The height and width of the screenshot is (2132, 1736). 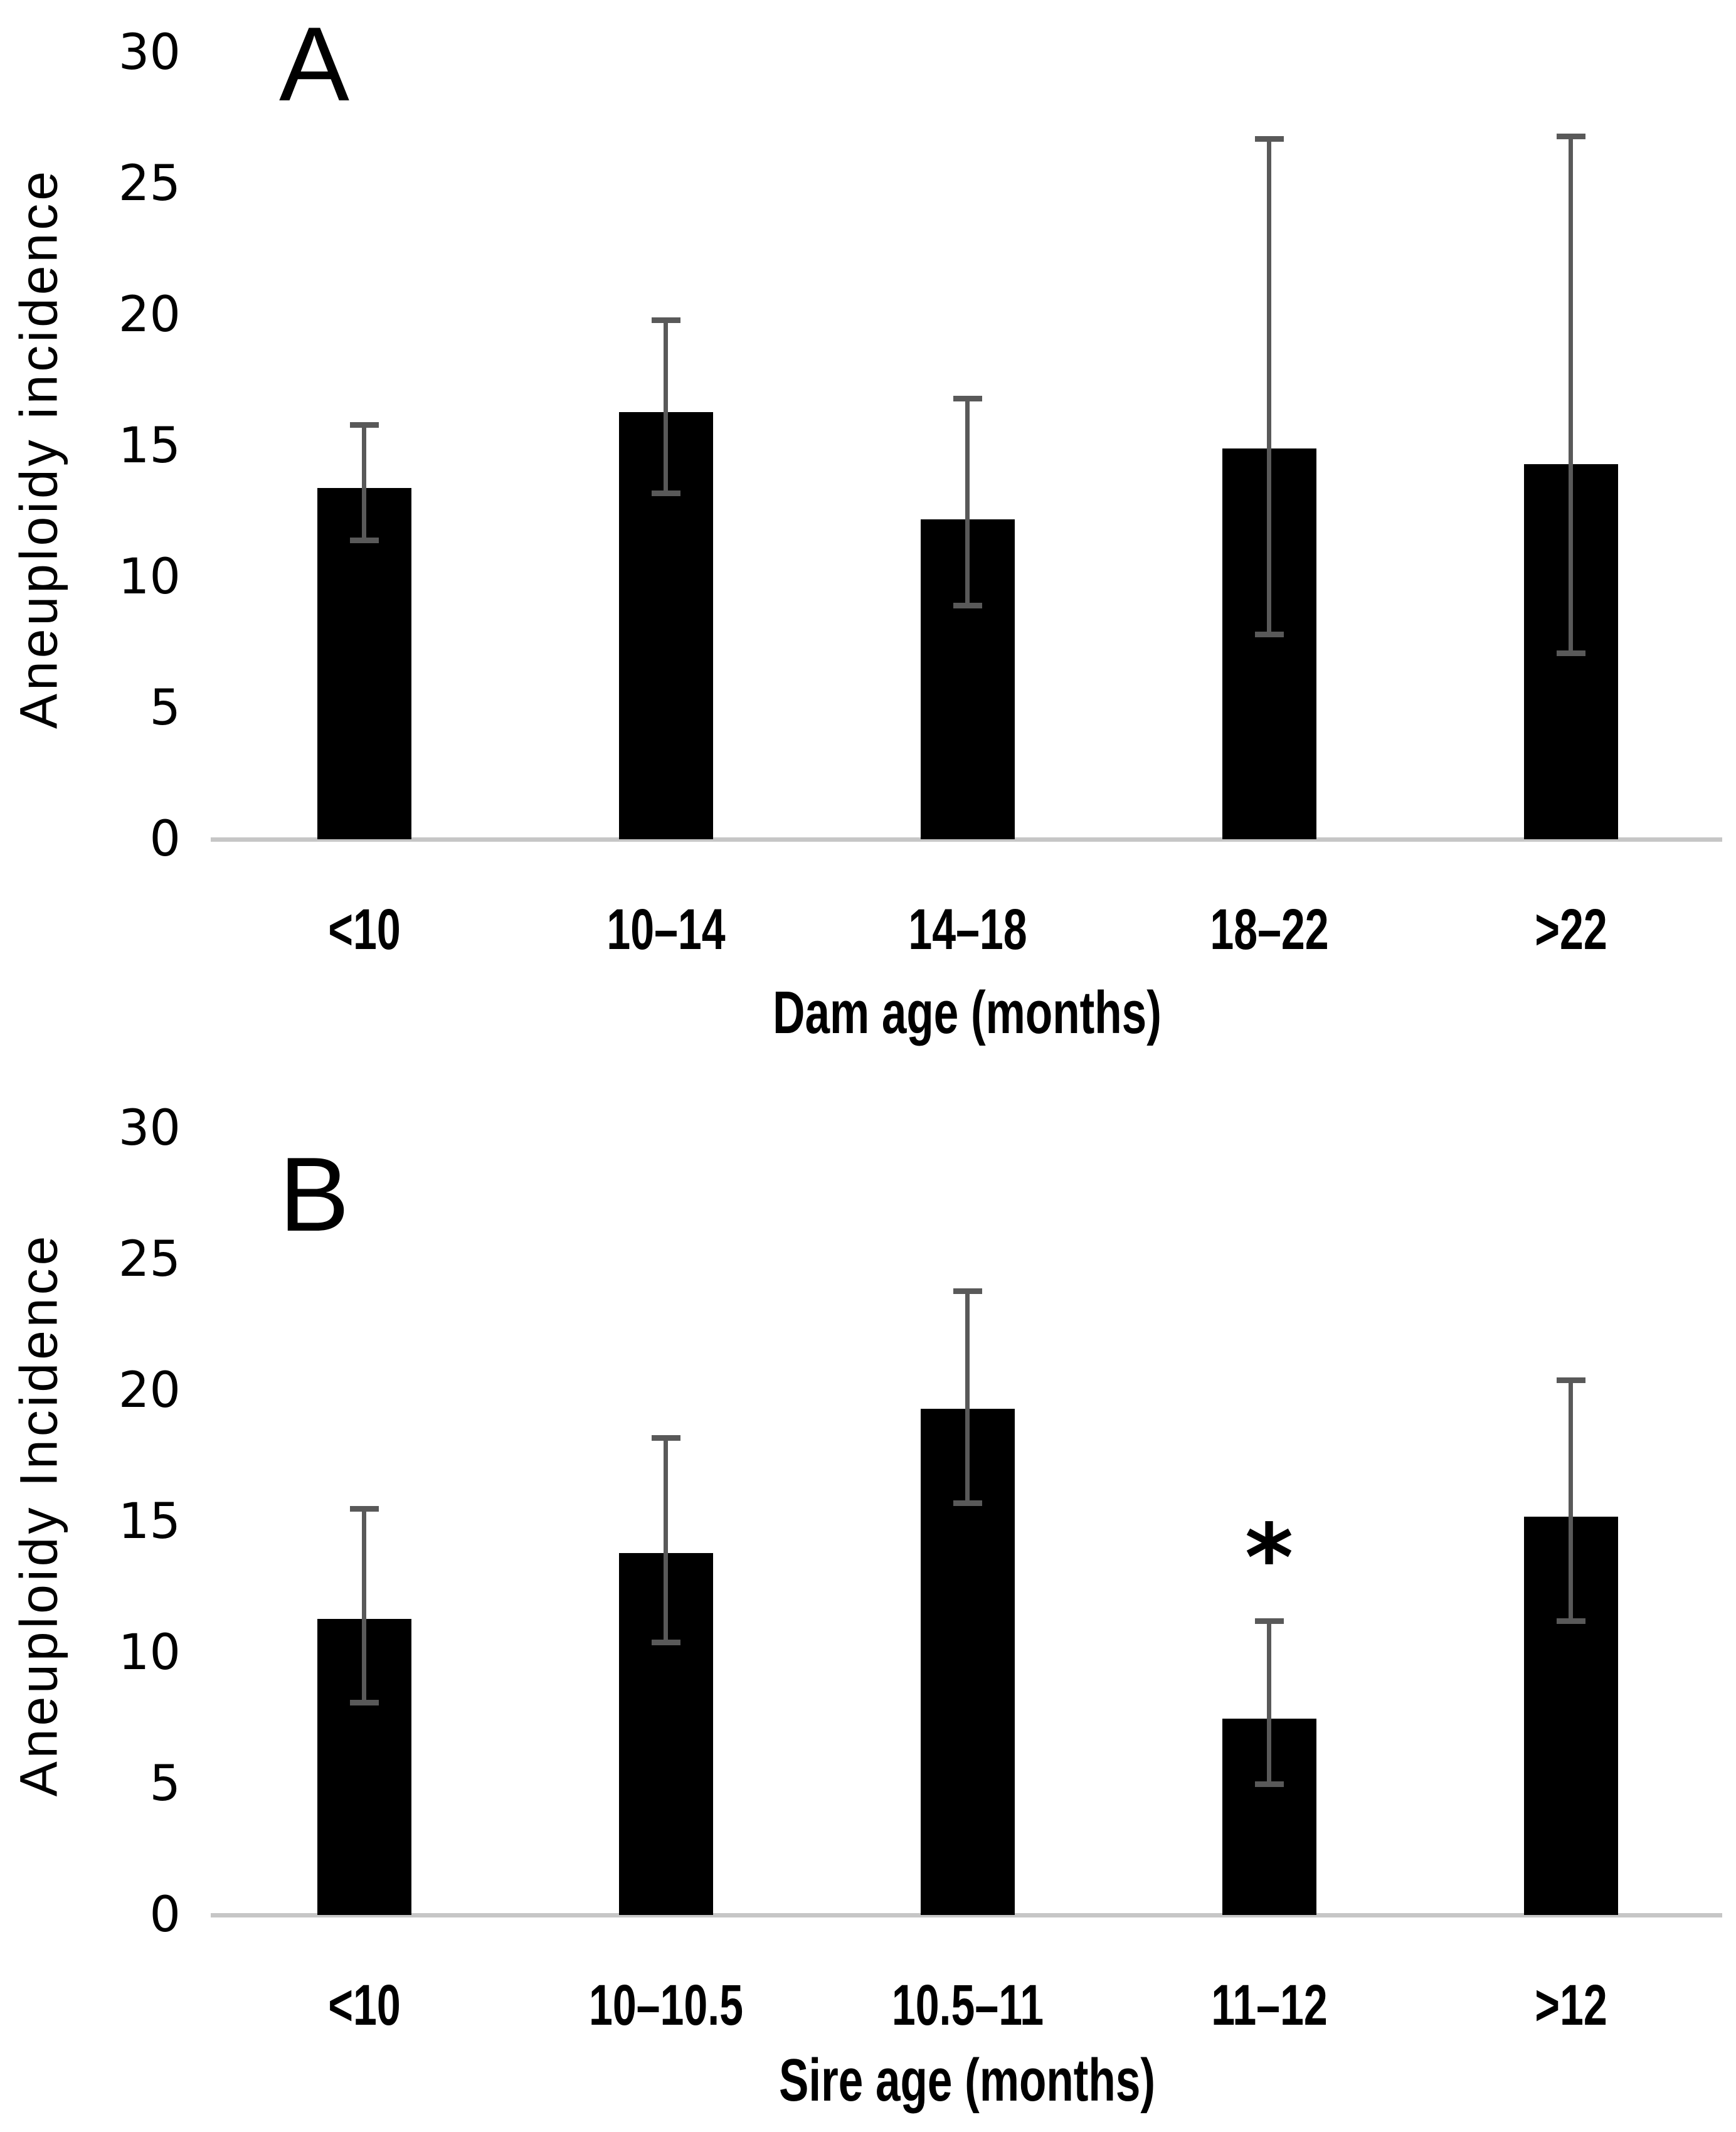 I want to click on x-tick-label: 10.5–11, so click(x=967, y=2005).